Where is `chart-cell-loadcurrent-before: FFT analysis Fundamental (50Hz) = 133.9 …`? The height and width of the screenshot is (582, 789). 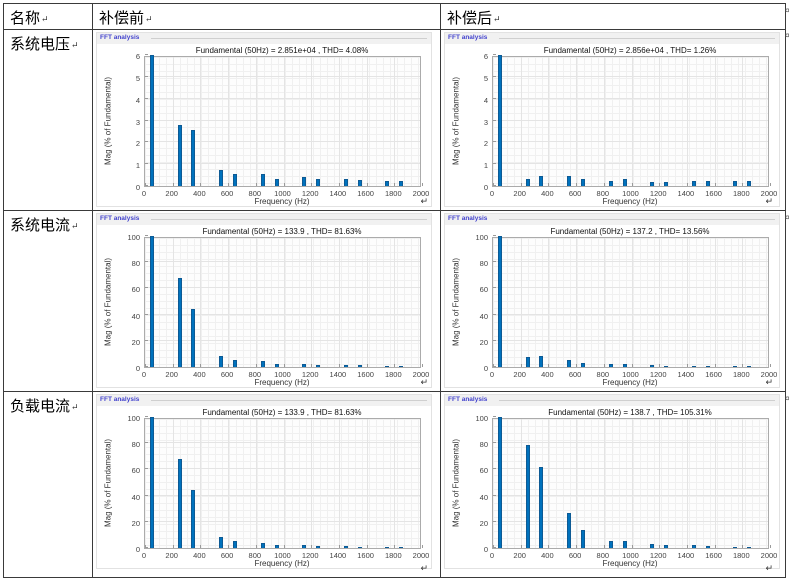
chart-cell-loadcurrent-before: FFT analysis Fundamental (50Hz) = 133.9 … is located at coordinates (267, 484).